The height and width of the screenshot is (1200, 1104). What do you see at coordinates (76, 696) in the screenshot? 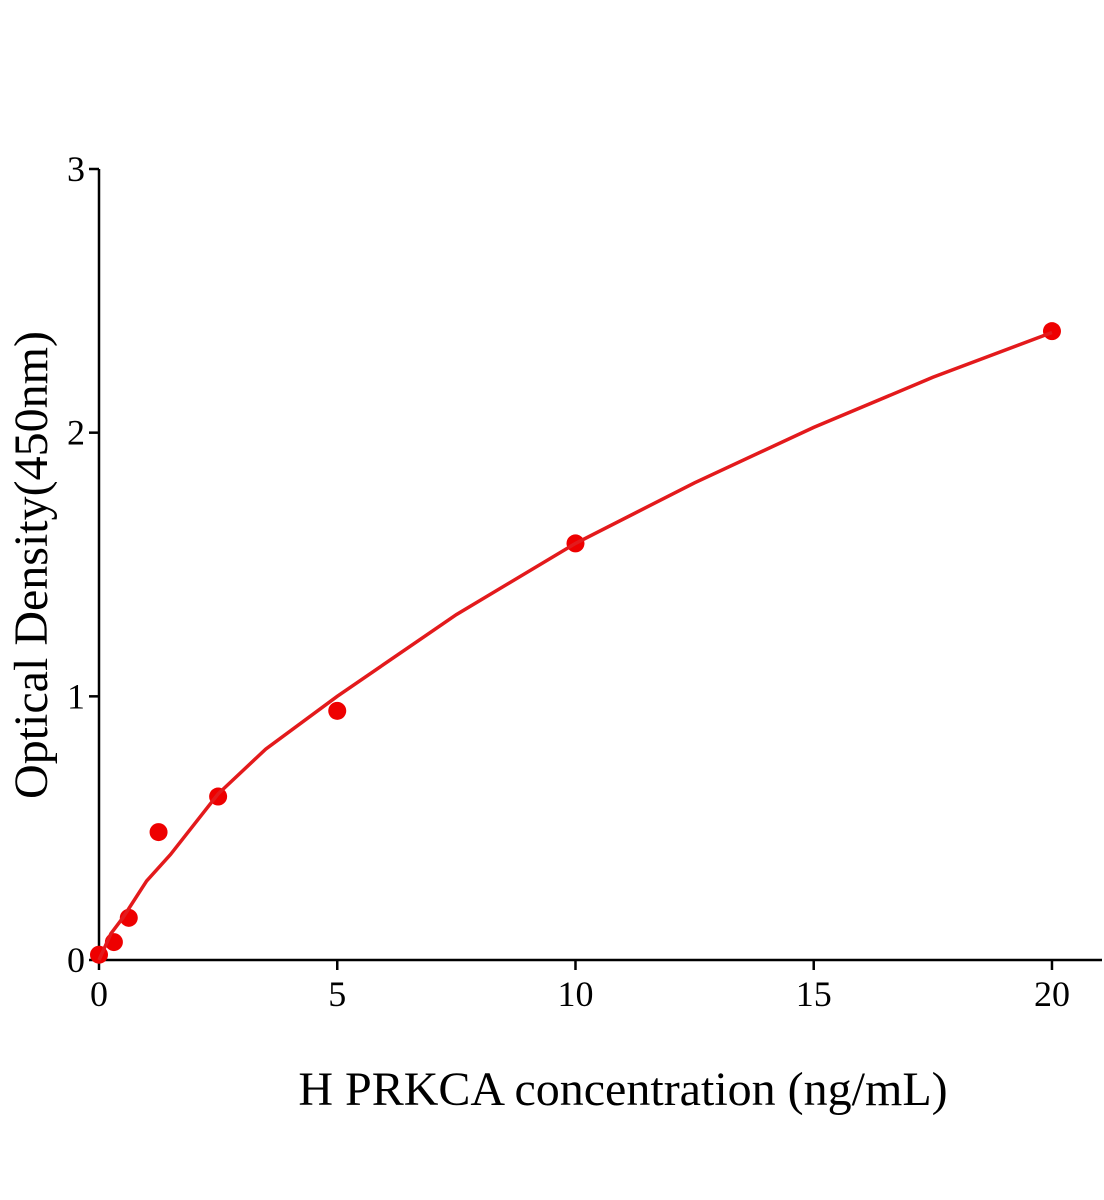
I see `y-tick-label: 1` at bounding box center [76, 696].